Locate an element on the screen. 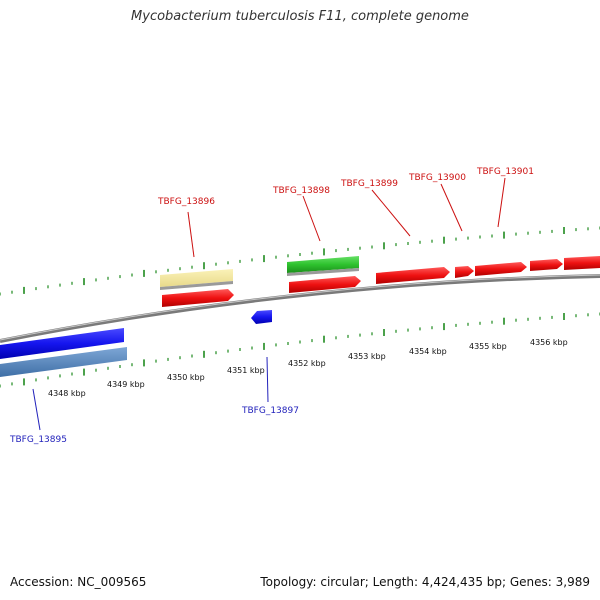  gene-tbfg-13898-underline is located at coordinates (323, 272).